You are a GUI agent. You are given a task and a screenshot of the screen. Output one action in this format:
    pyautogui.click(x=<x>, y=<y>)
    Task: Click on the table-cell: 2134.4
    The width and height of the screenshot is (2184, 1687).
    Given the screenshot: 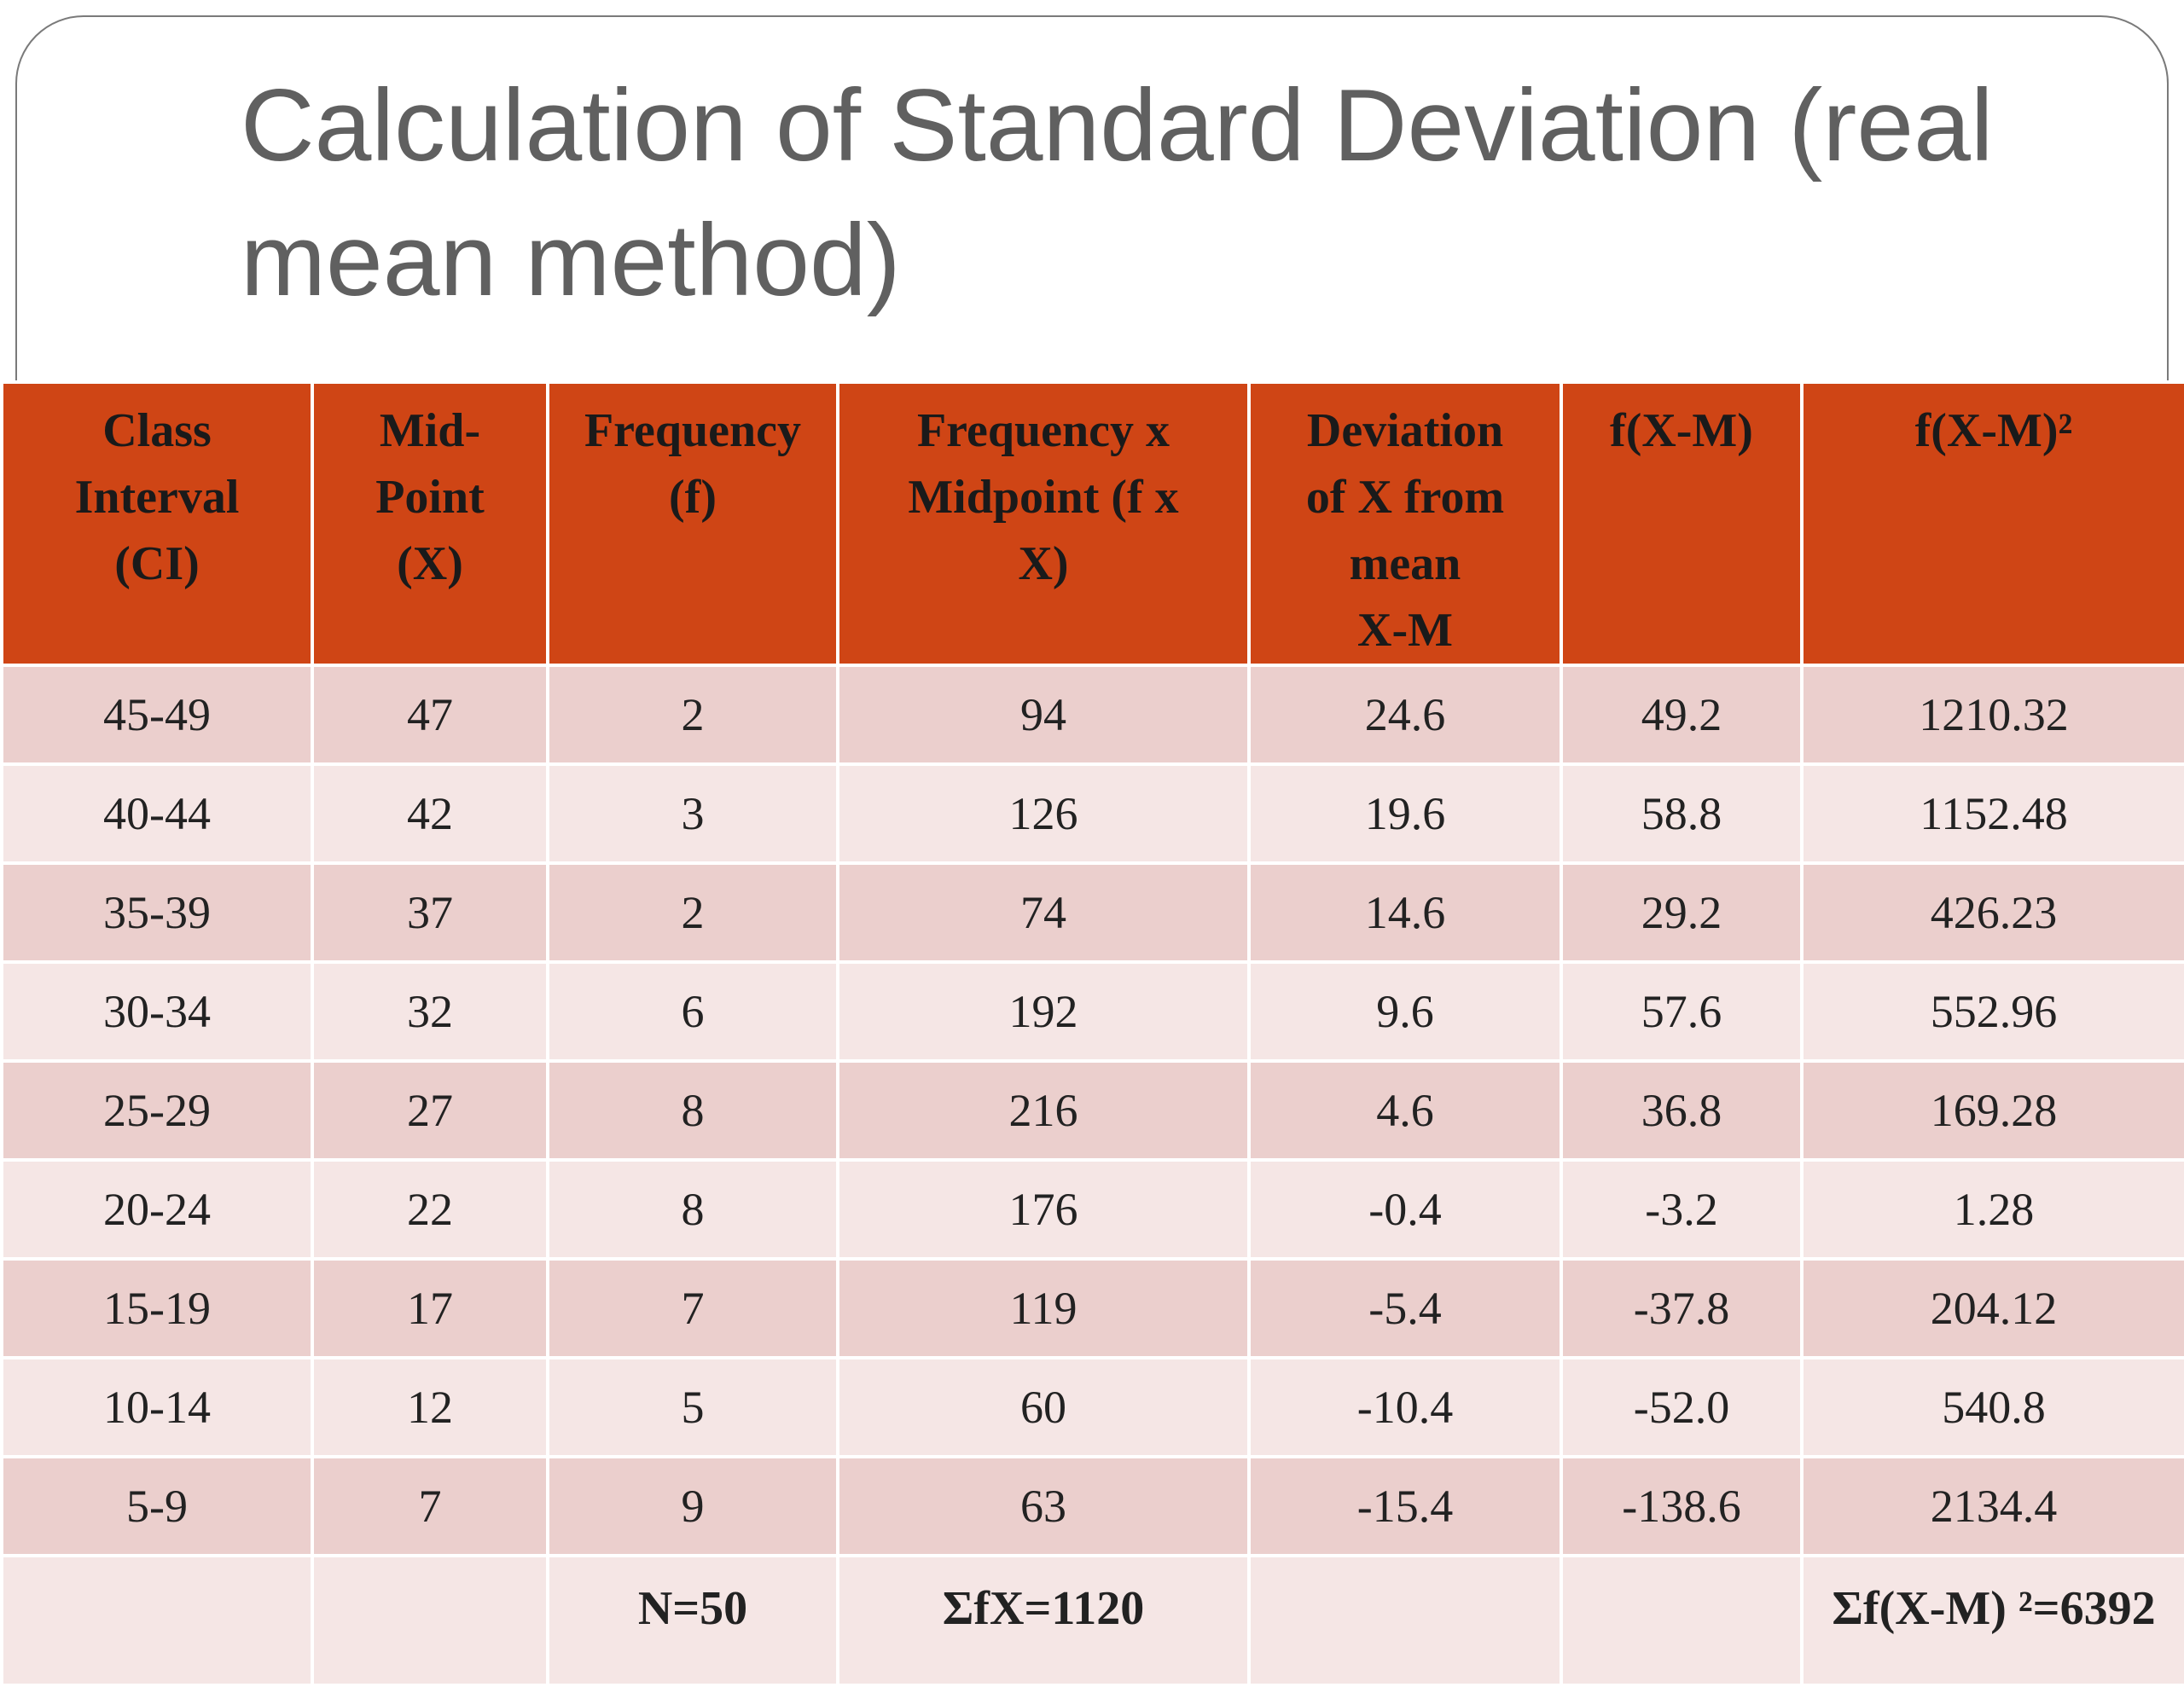 What is the action you would take?
    pyautogui.click(x=1992, y=1506)
    